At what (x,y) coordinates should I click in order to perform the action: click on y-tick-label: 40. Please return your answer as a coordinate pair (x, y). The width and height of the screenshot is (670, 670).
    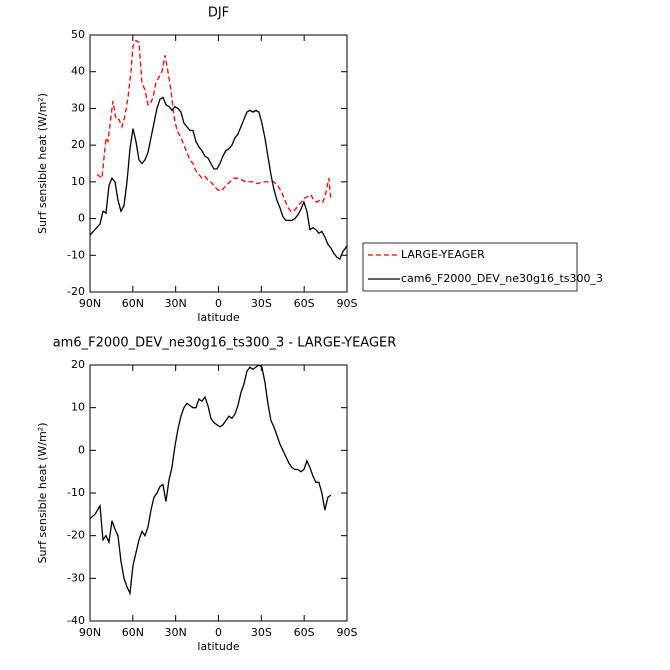
    Looking at the image, I should click on (78, 71).